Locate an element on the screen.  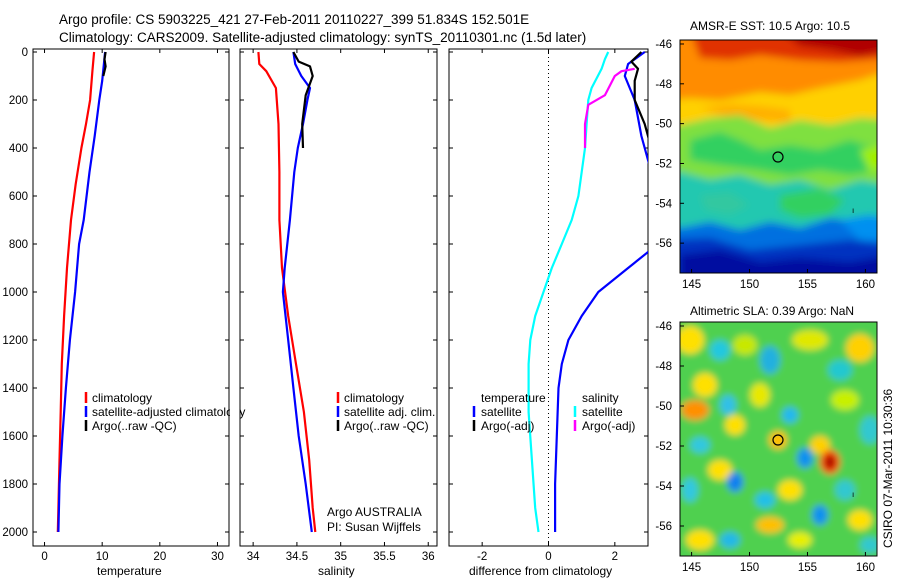
sla-heatmap is located at coordinates (778, 439).